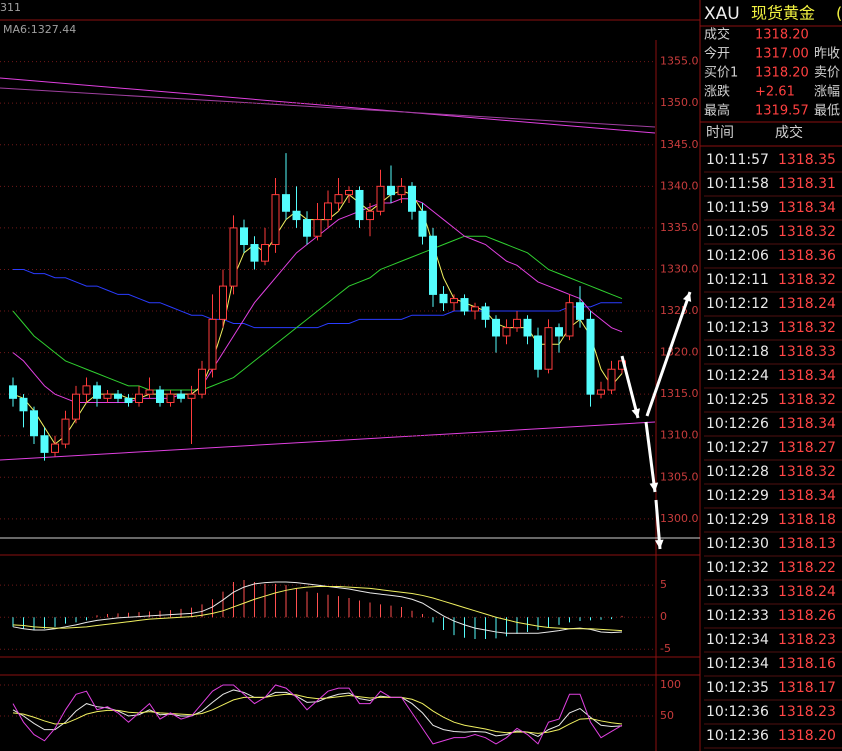 The height and width of the screenshot is (751, 842). Describe the element at coordinates (737, 352) in the screenshot. I see `tick-time: 10:12:18` at that location.